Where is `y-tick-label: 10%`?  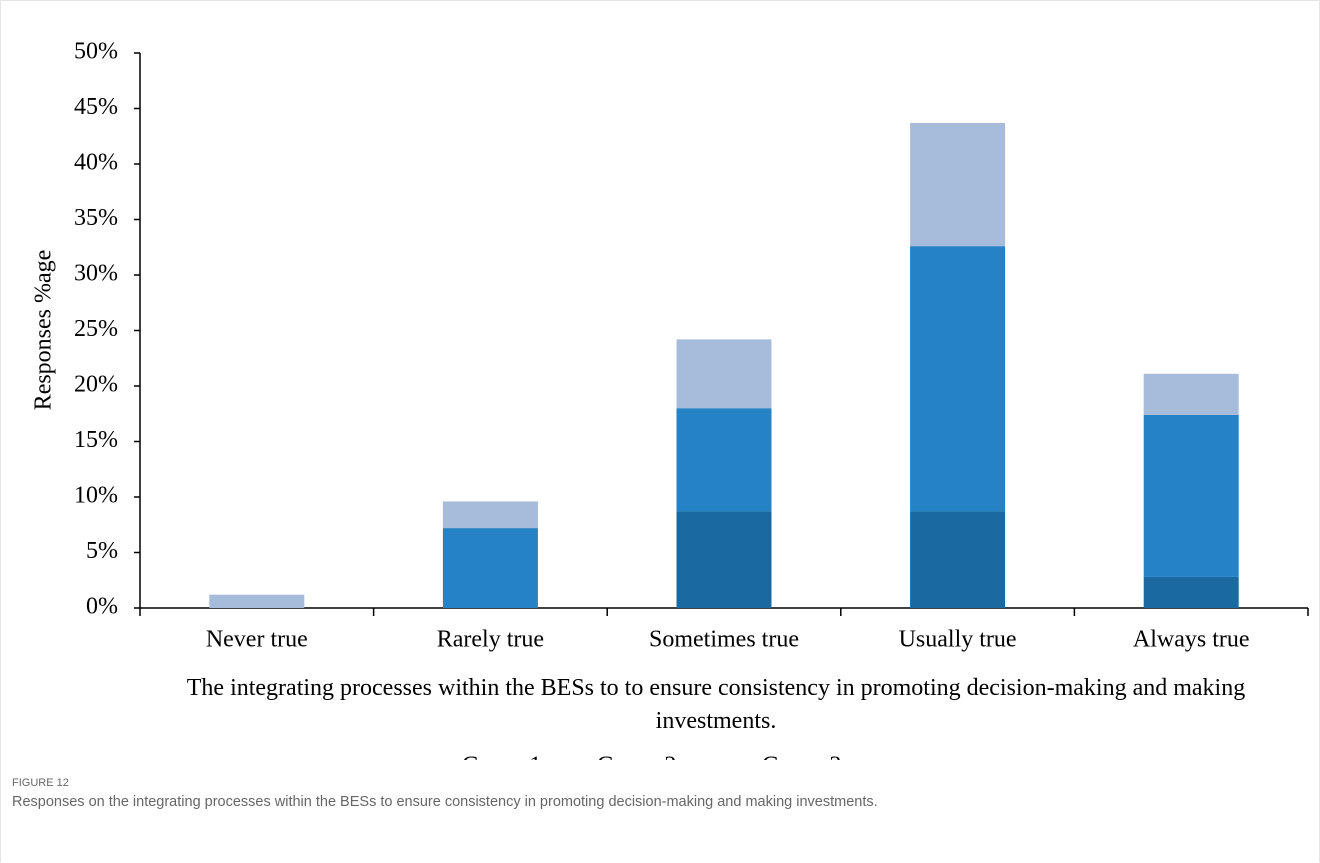
y-tick-label: 10% is located at coordinates (96, 496).